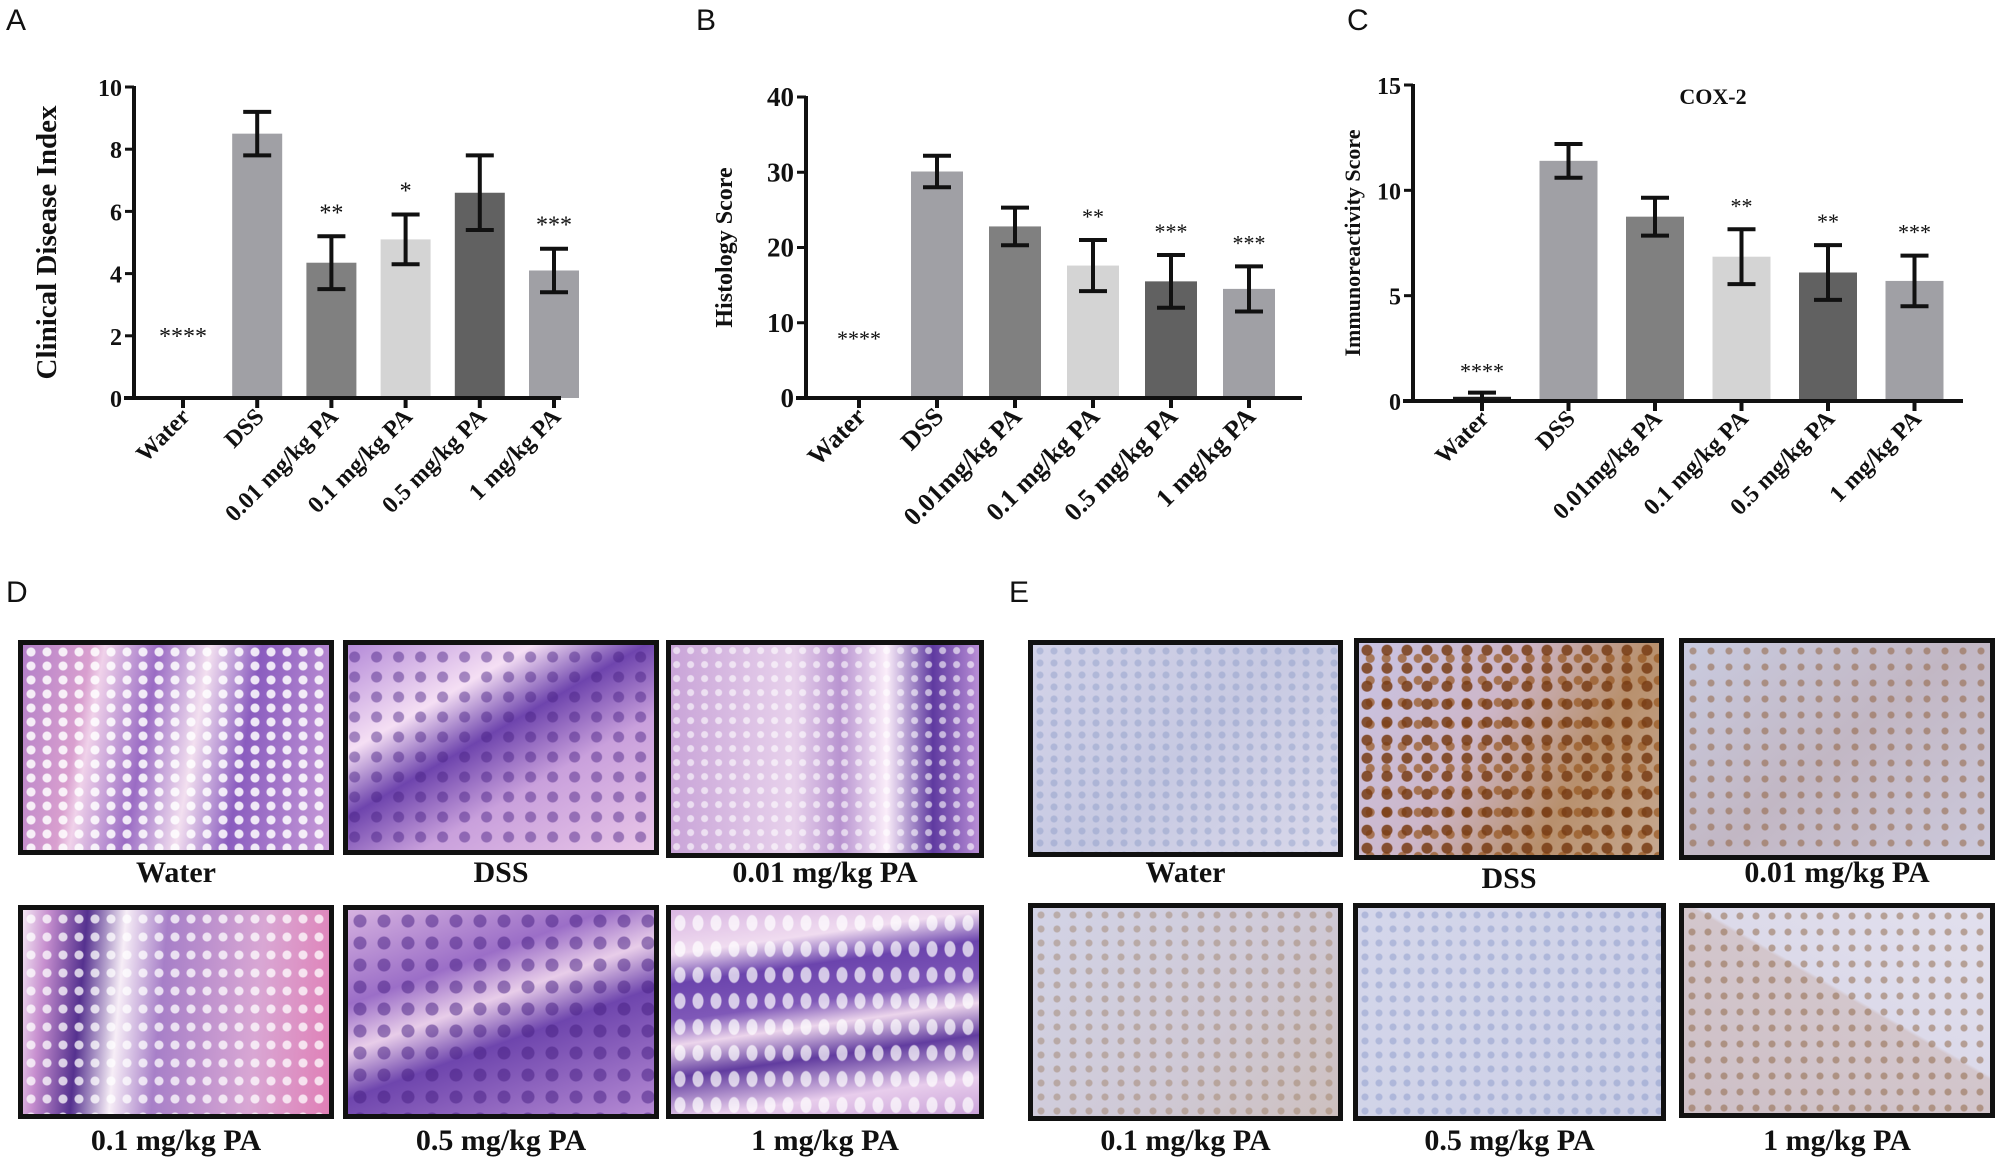 This screenshot has width=2000, height=1171. What do you see at coordinates (1352, 242) in the screenshot?
I see `y-axis-label: Immunoreactivity Score` at bounding box center [1352, 242].